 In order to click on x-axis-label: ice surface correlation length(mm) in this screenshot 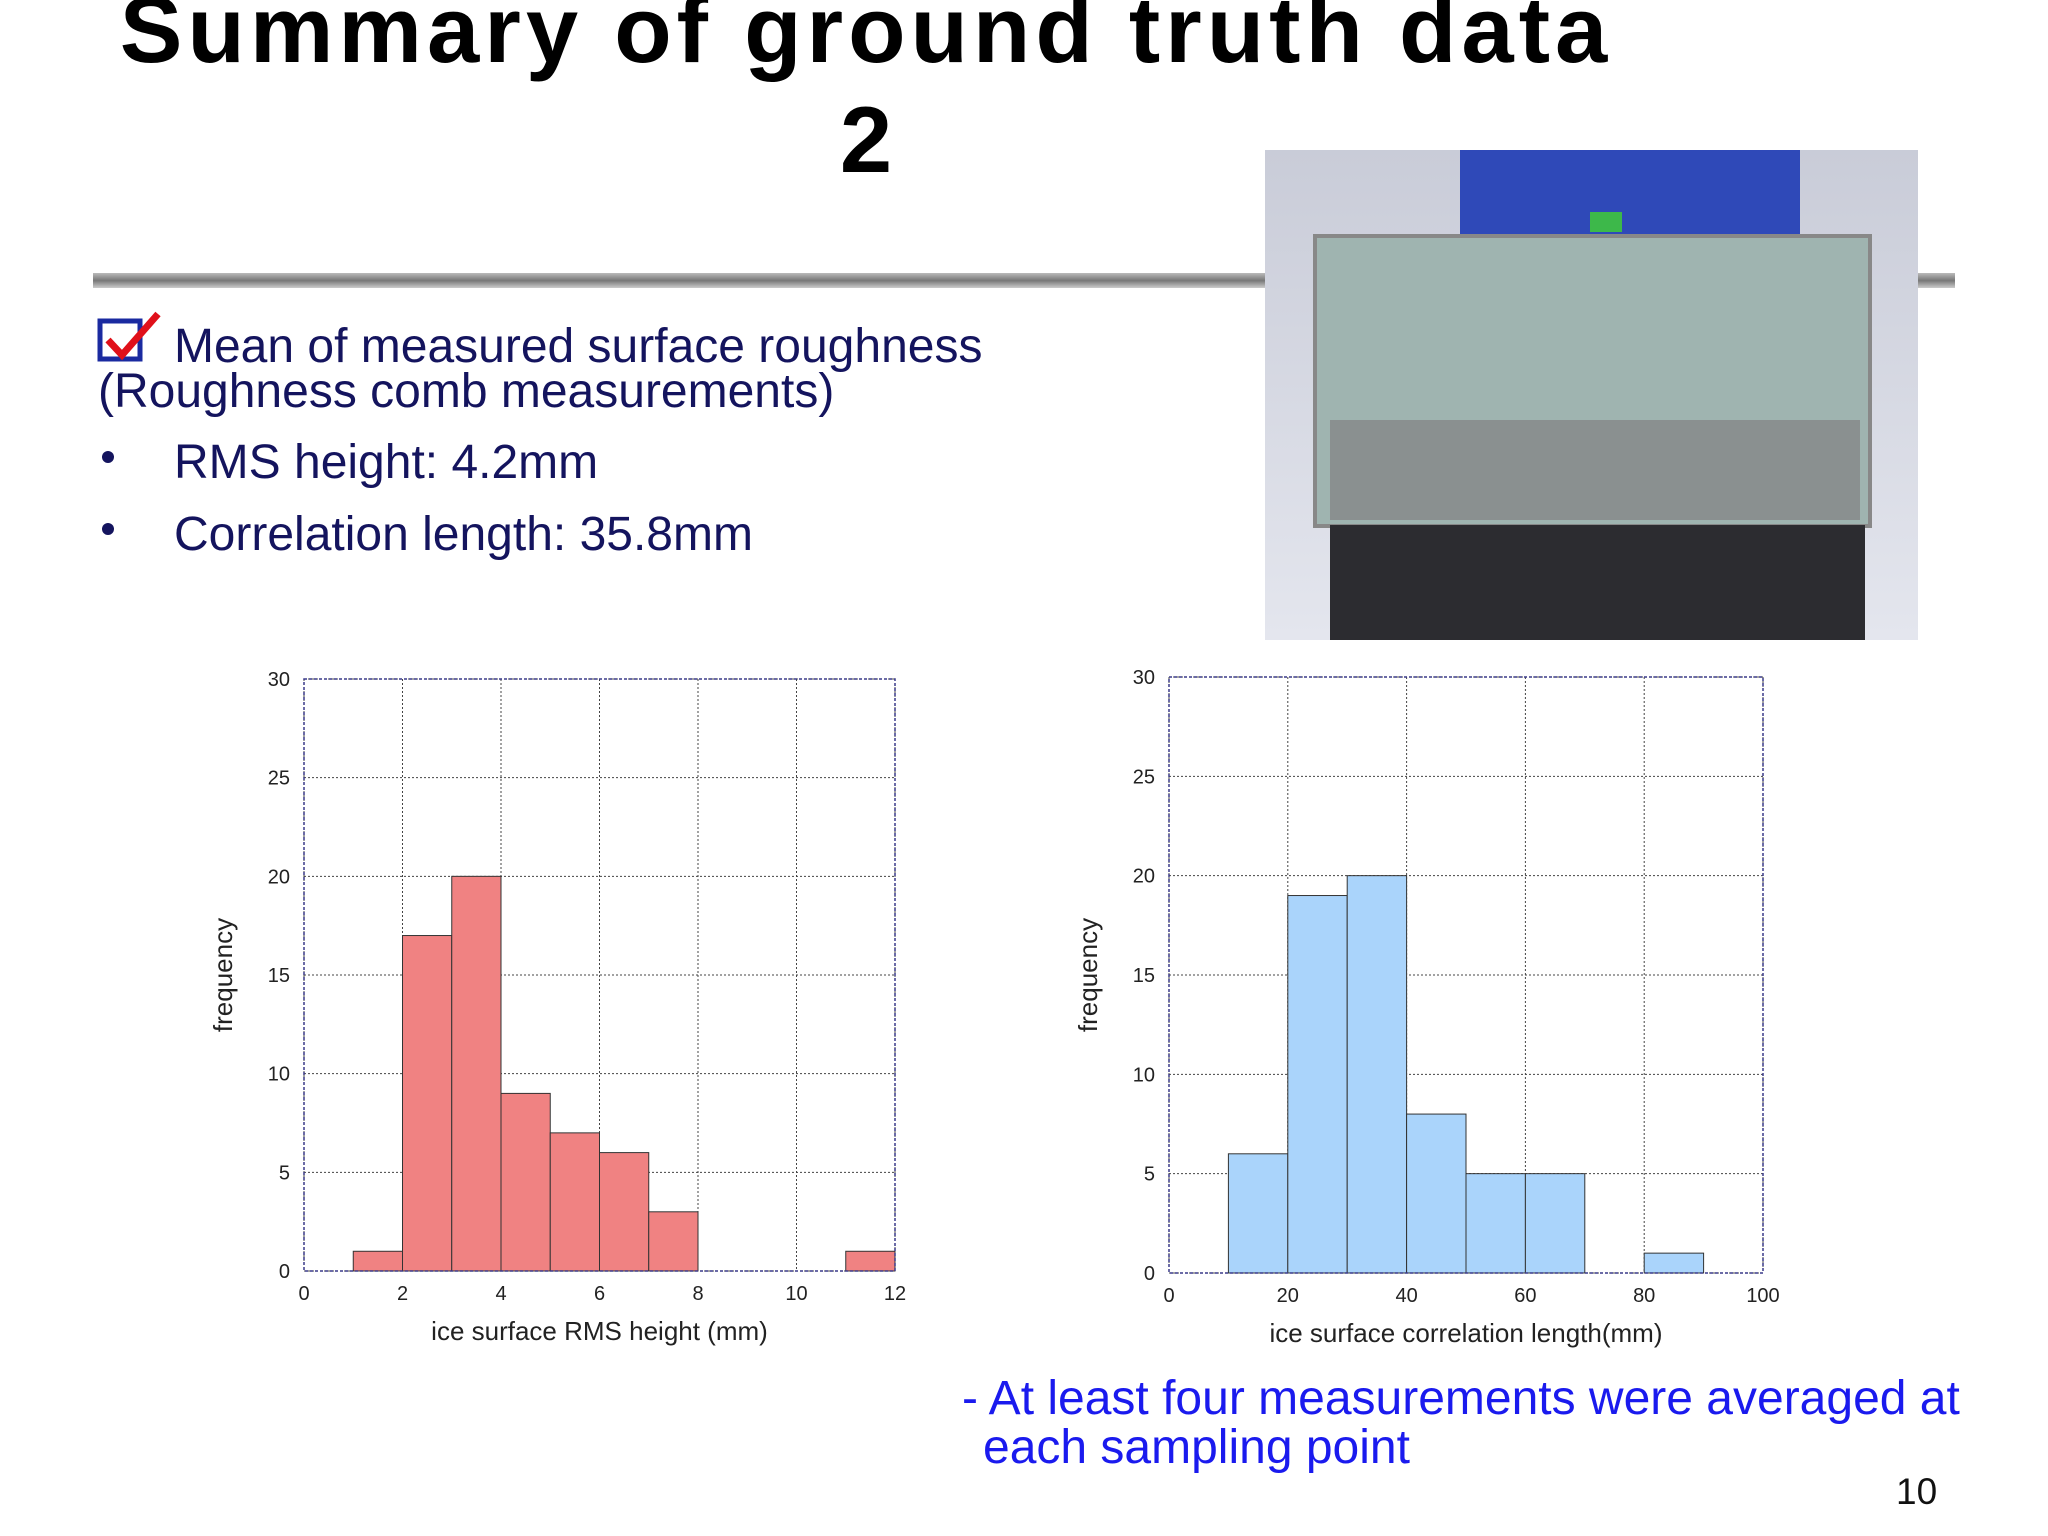, I will do `click(1465, 1333)`.